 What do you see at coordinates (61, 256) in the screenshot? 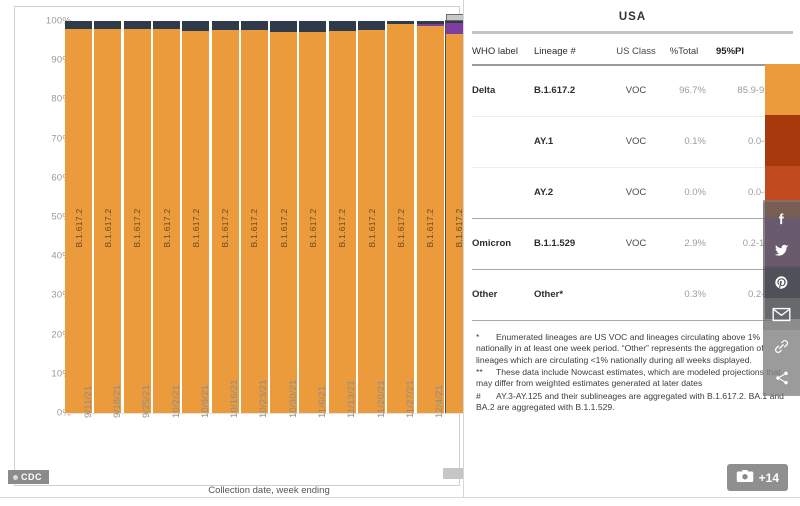
I see `y-axis-tick-label: 40%` at bounding box center [61, 256].